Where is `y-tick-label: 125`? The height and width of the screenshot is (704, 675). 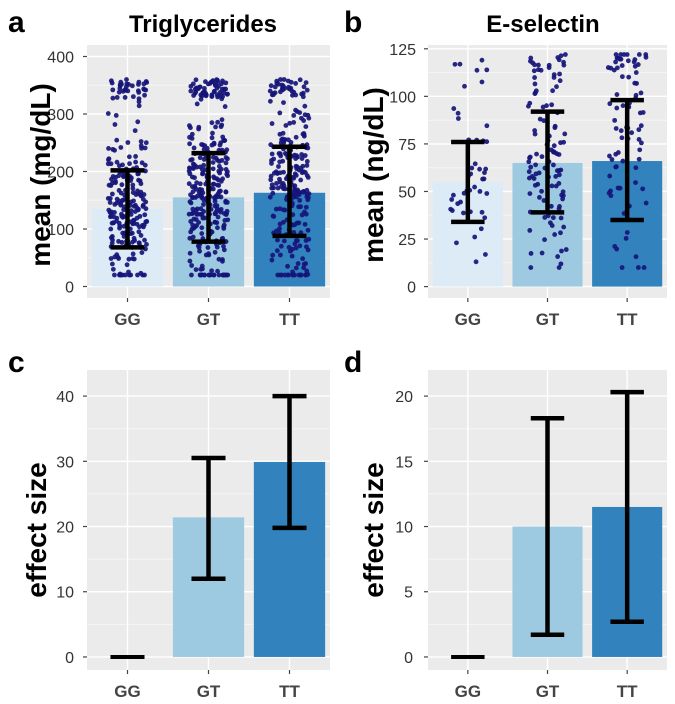 y-tick-label: 125 is located at coordinates (402, 50).